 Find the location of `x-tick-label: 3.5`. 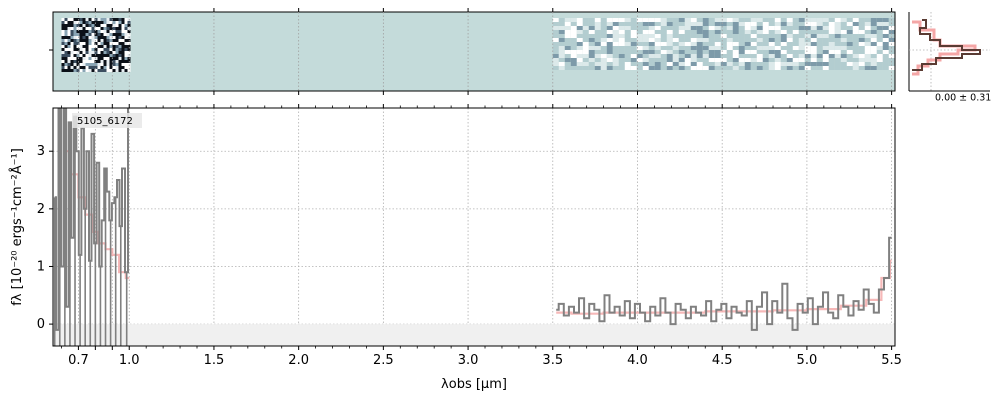

x-tick-label: 3.5 is located at coordinates (552, 360).